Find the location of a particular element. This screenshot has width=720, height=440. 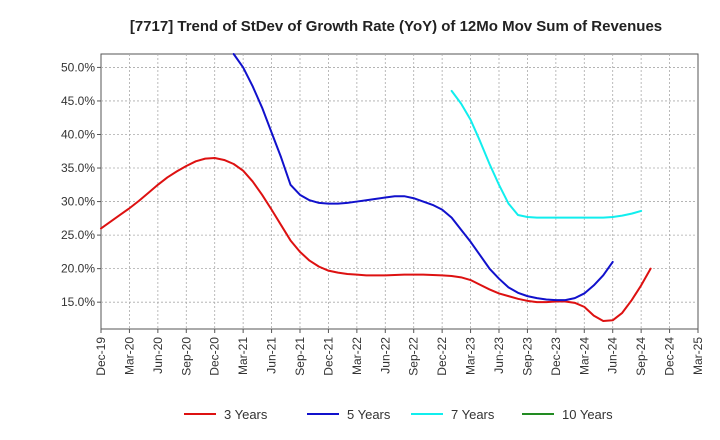

y-axis-ticks: 15.0% 20.0% 25.0% 30.0% 35.0% 40.0% 45.0% 50.0% is located at coordinates (81, 184).